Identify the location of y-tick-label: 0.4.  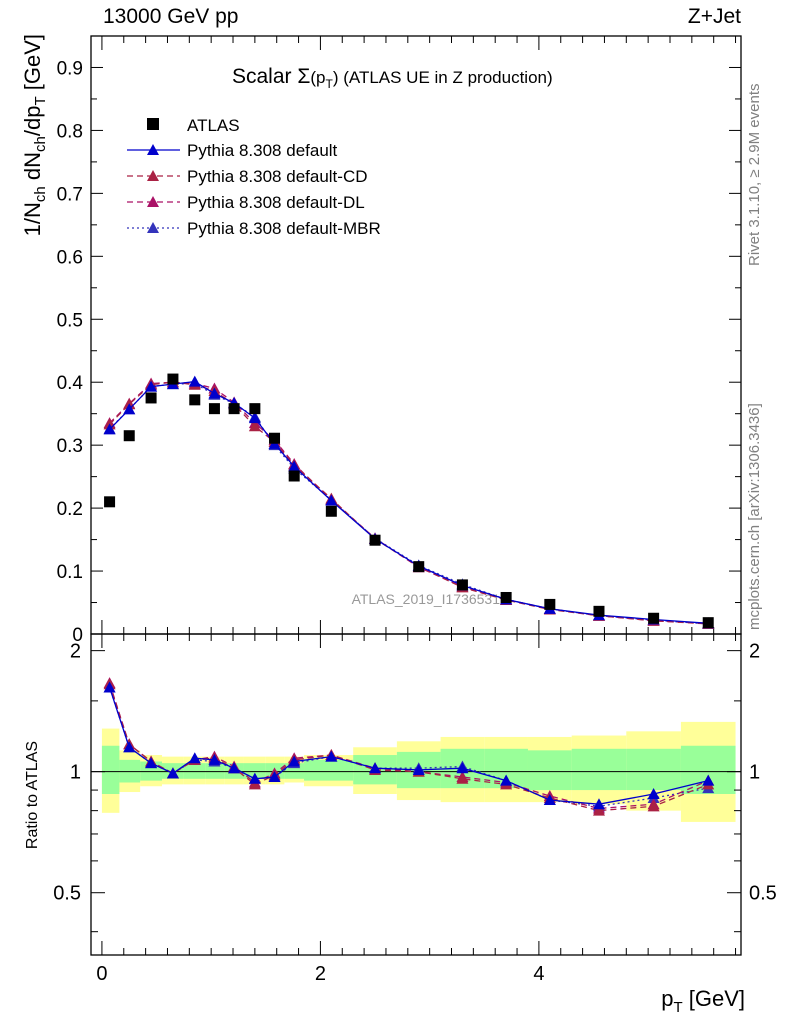
(70, 383).